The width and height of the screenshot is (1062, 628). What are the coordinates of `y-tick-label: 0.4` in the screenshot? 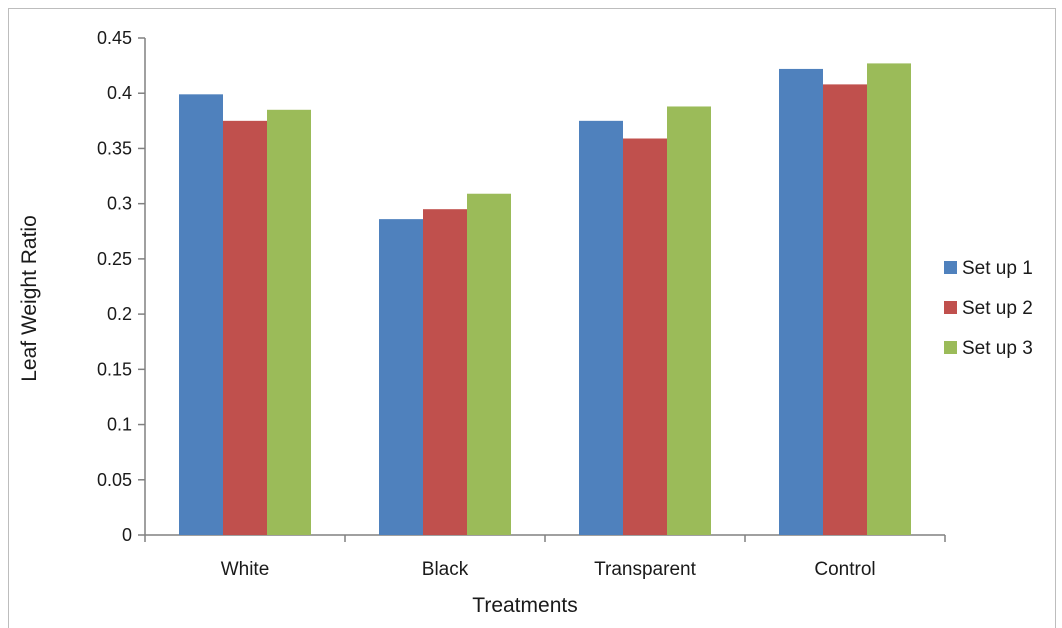 It's located at (119, 93).